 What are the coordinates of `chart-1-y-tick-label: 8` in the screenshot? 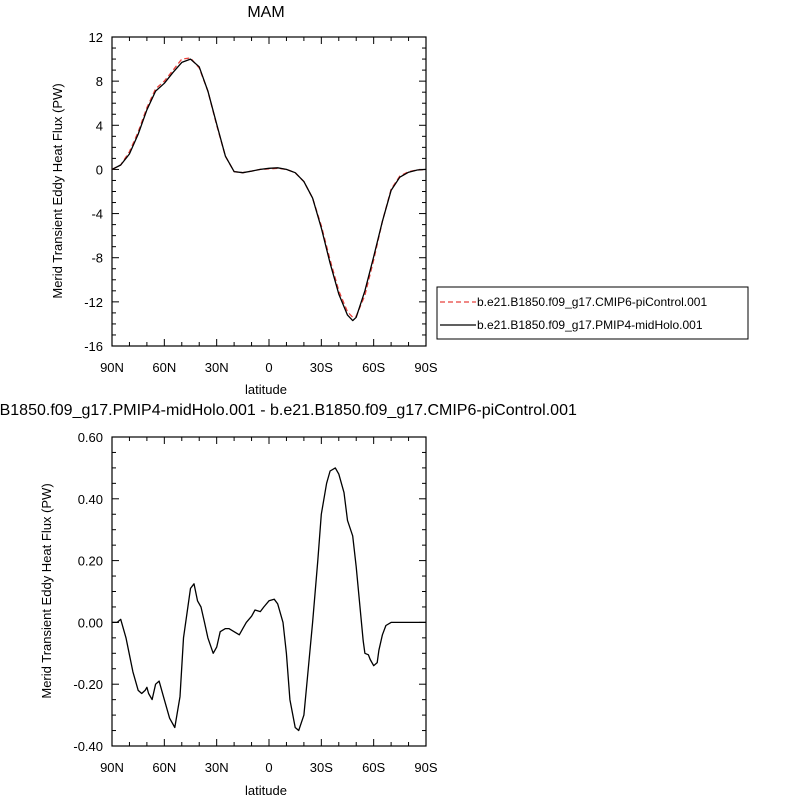 It's located at (99, 81).